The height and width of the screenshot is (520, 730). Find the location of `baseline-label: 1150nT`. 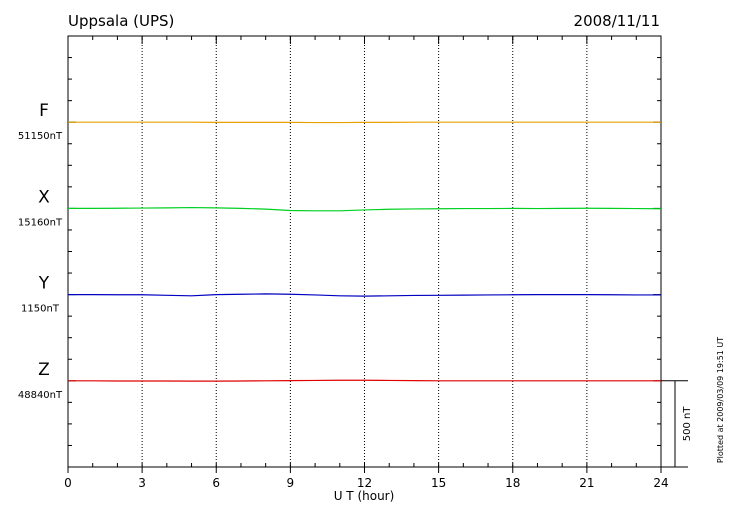

baseline-label: 1150nT is located at coordinates (40, 309).